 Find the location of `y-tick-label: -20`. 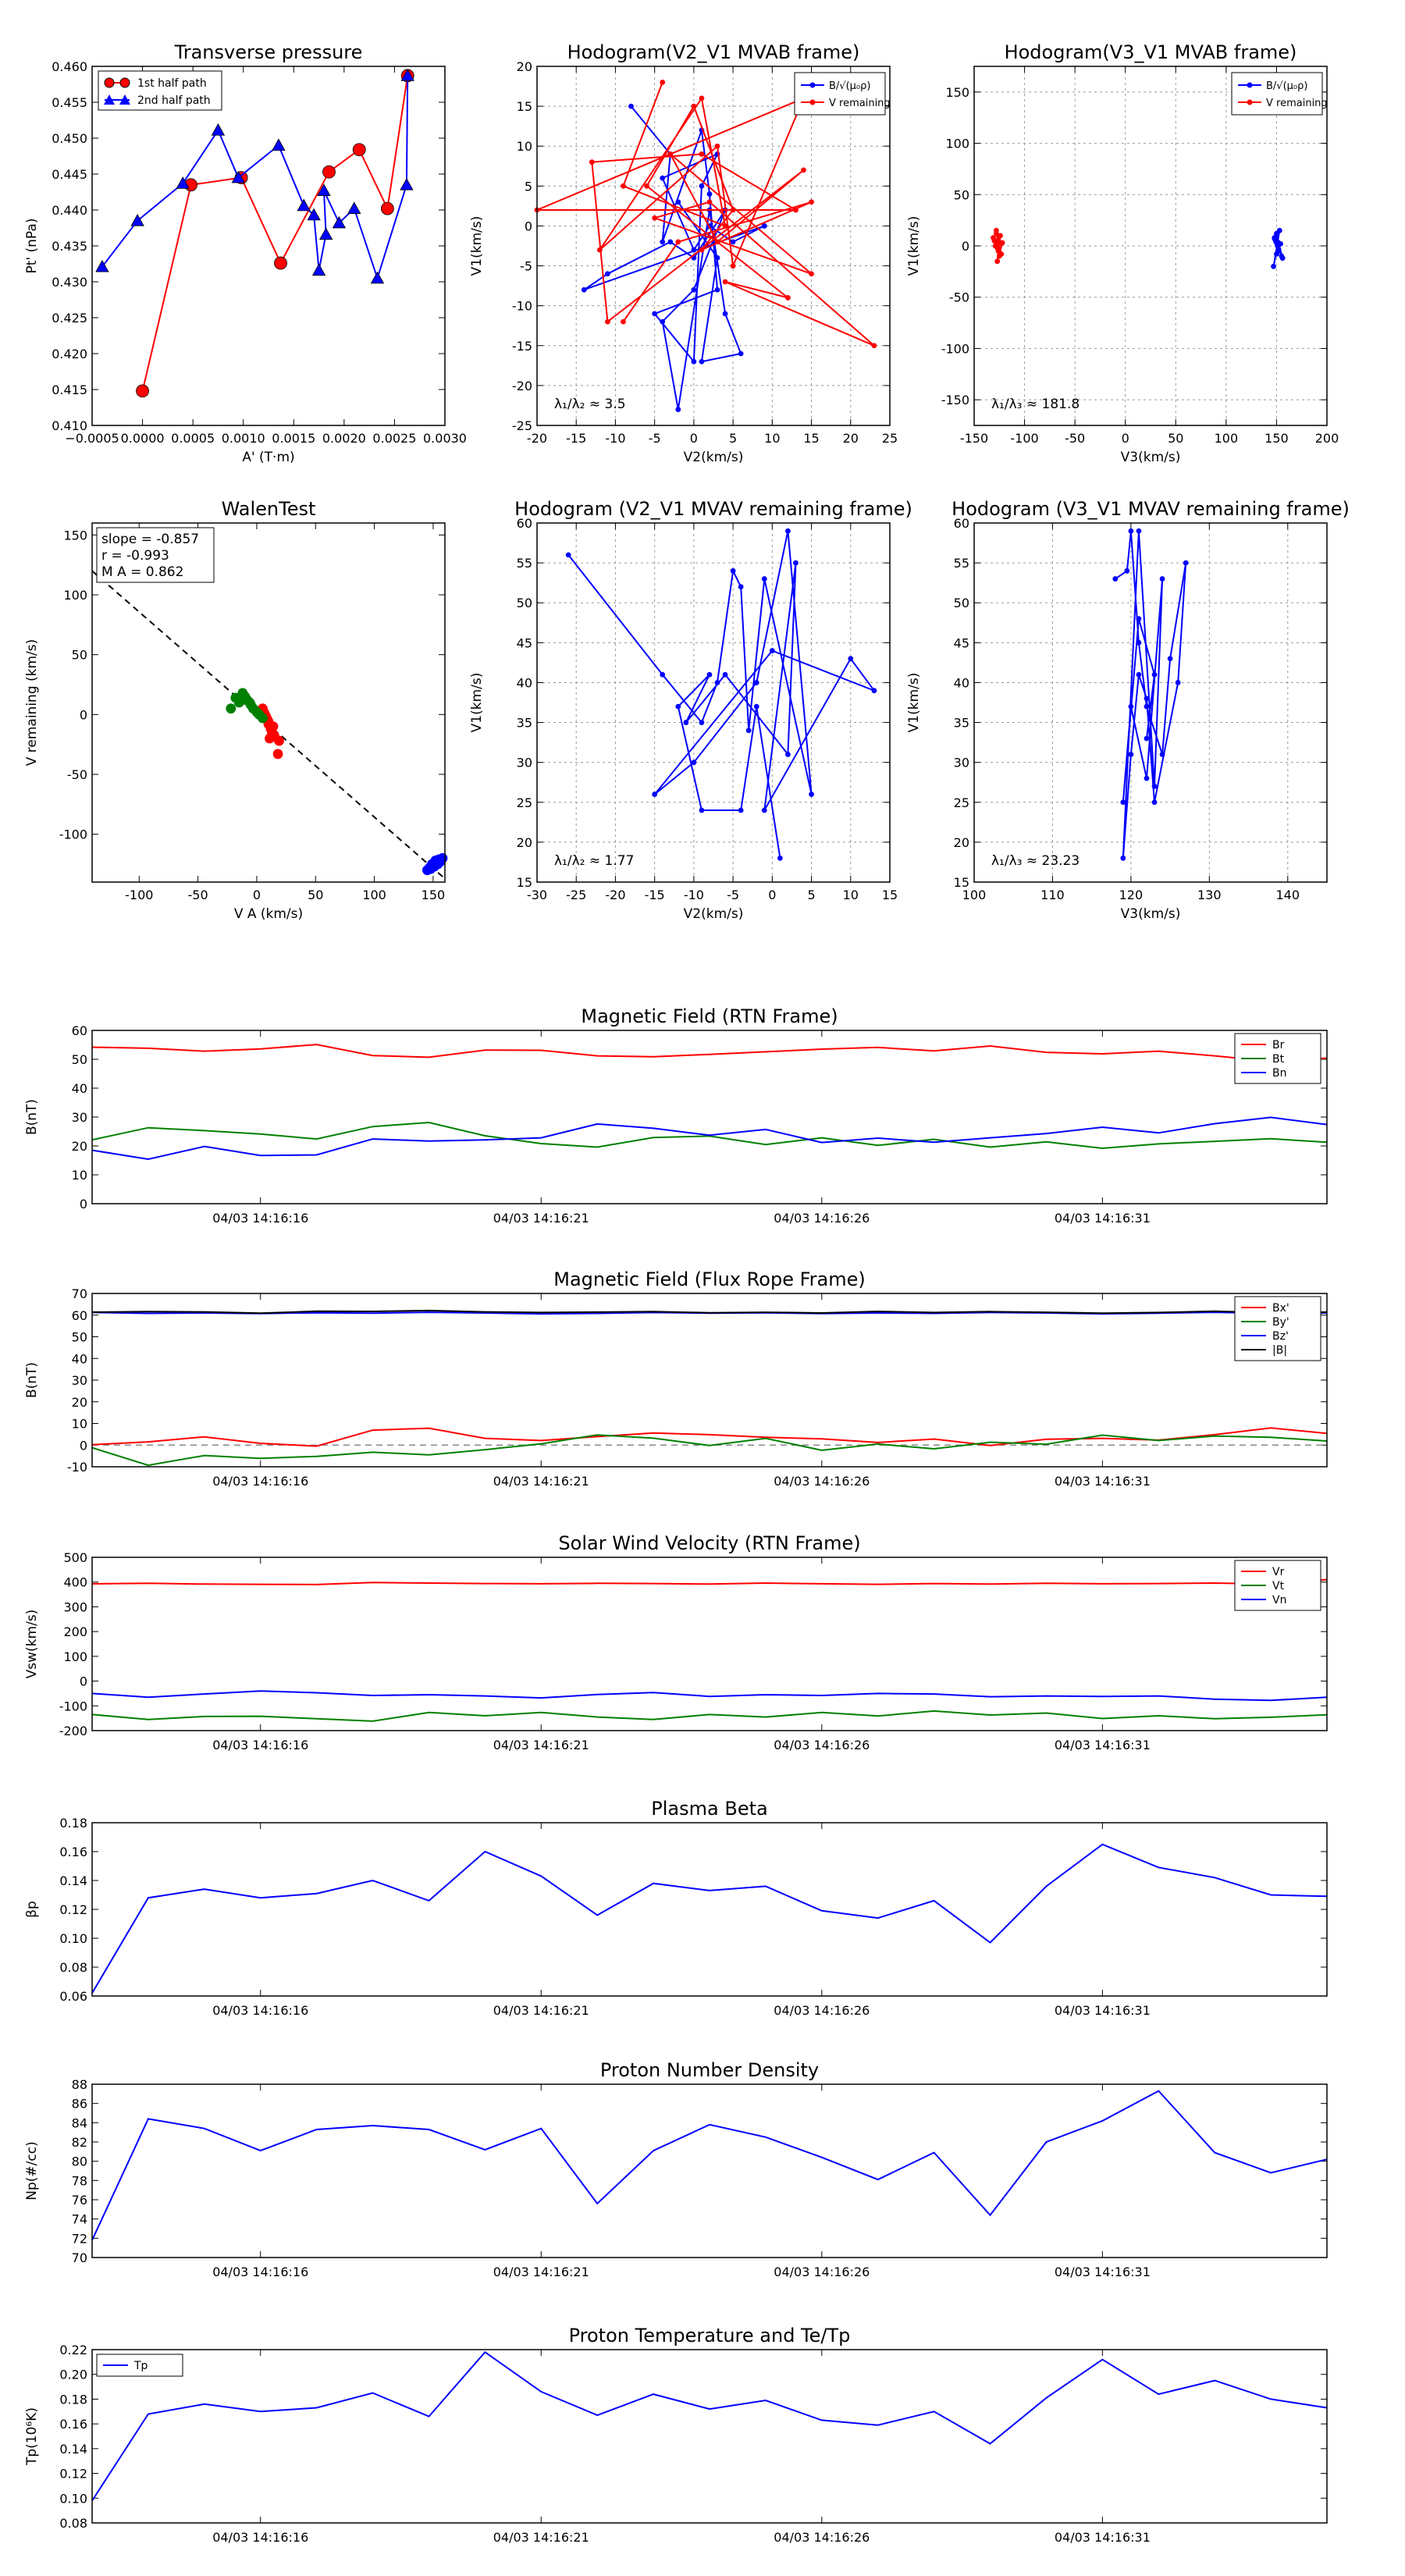

y-tick-label: -20 is located at coordinates (522, 386).